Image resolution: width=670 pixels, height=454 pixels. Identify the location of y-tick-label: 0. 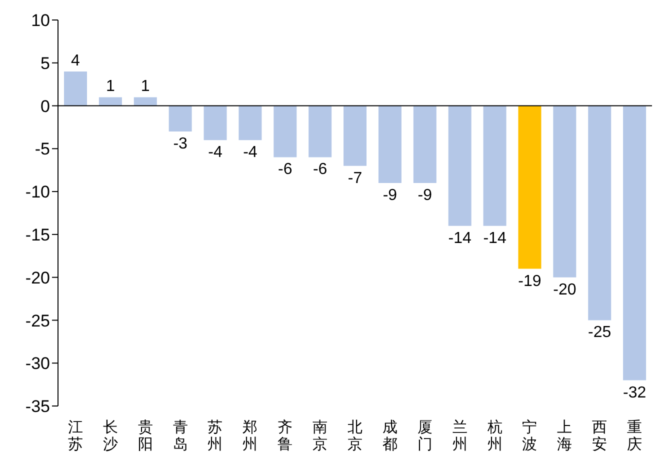
(45, 106).